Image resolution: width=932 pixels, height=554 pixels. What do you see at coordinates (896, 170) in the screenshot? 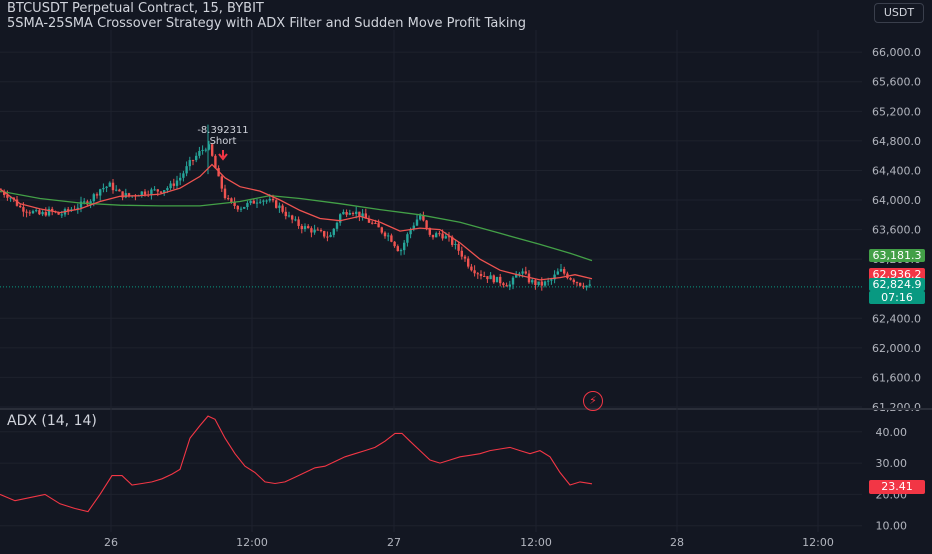
I see `y-tick-label: 64,400.0` at bounding box center [896, 170].